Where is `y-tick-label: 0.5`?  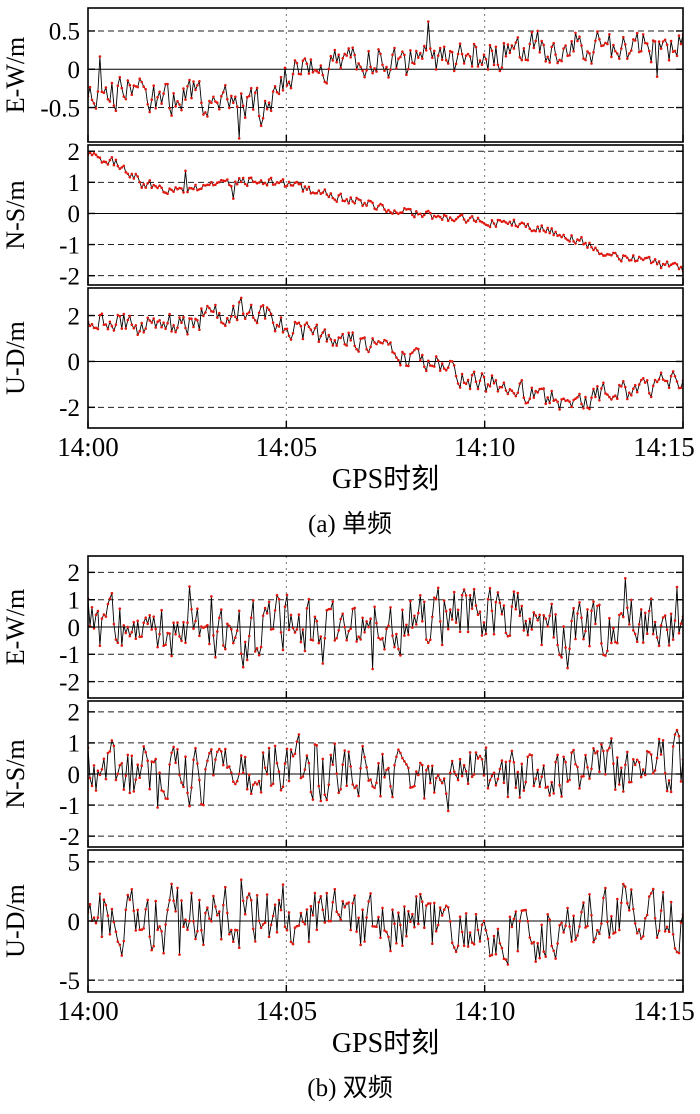 y-tick-label: 0.5 is located at coordinates (64, 32).